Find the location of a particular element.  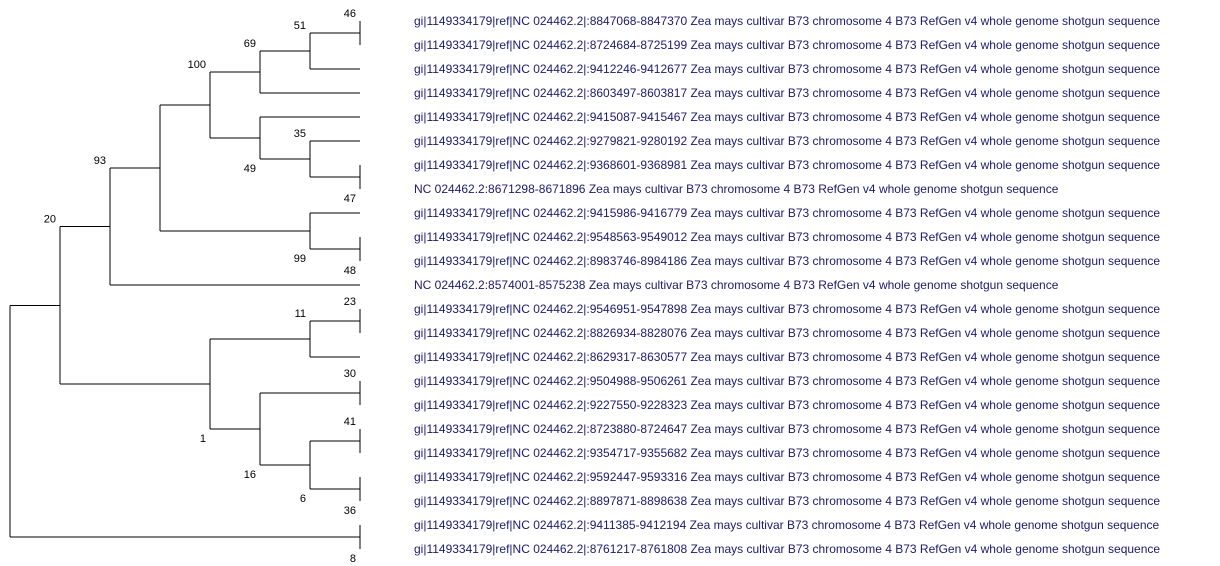

bootstrap-value: 99 is located at coordinates (300, 259).